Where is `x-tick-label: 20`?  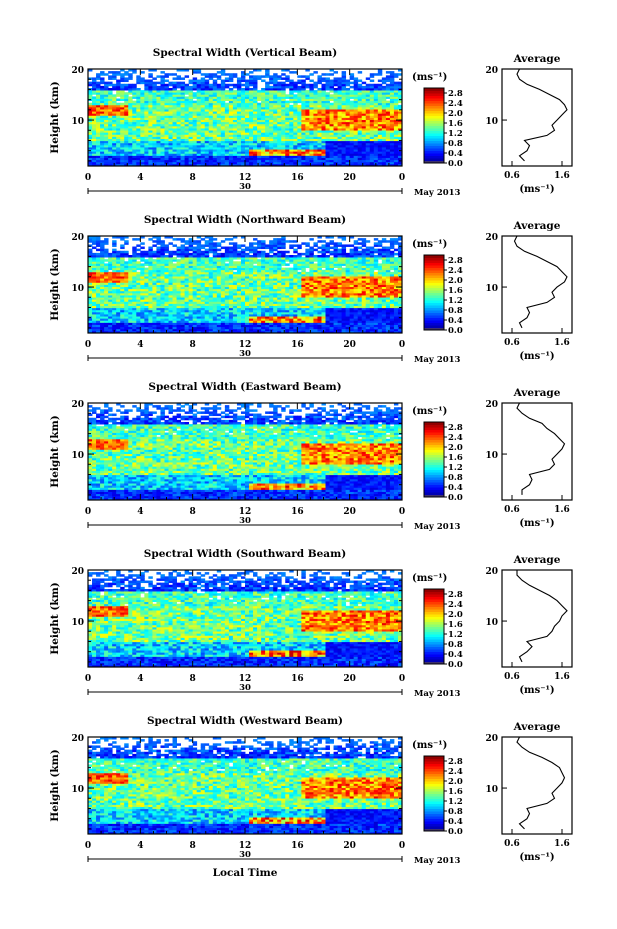
x-tick-label: 20 is located at coordinates (349, 679).